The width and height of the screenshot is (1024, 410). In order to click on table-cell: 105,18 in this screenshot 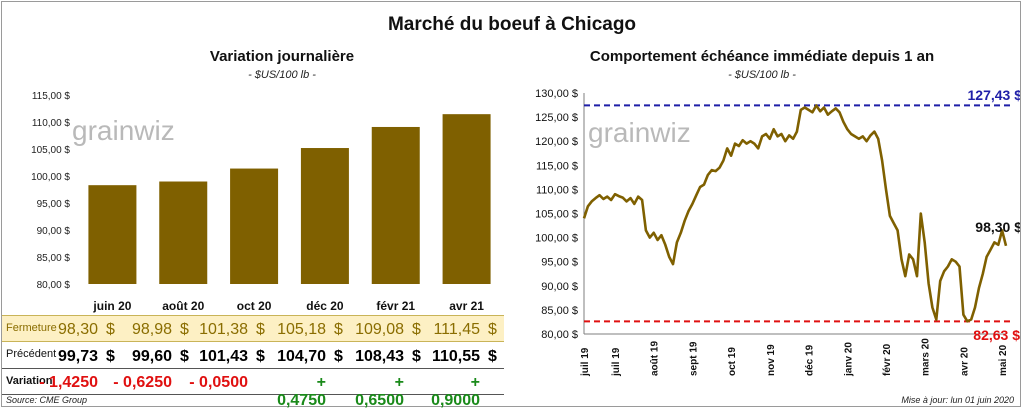, I will do `click(301, 329)`.